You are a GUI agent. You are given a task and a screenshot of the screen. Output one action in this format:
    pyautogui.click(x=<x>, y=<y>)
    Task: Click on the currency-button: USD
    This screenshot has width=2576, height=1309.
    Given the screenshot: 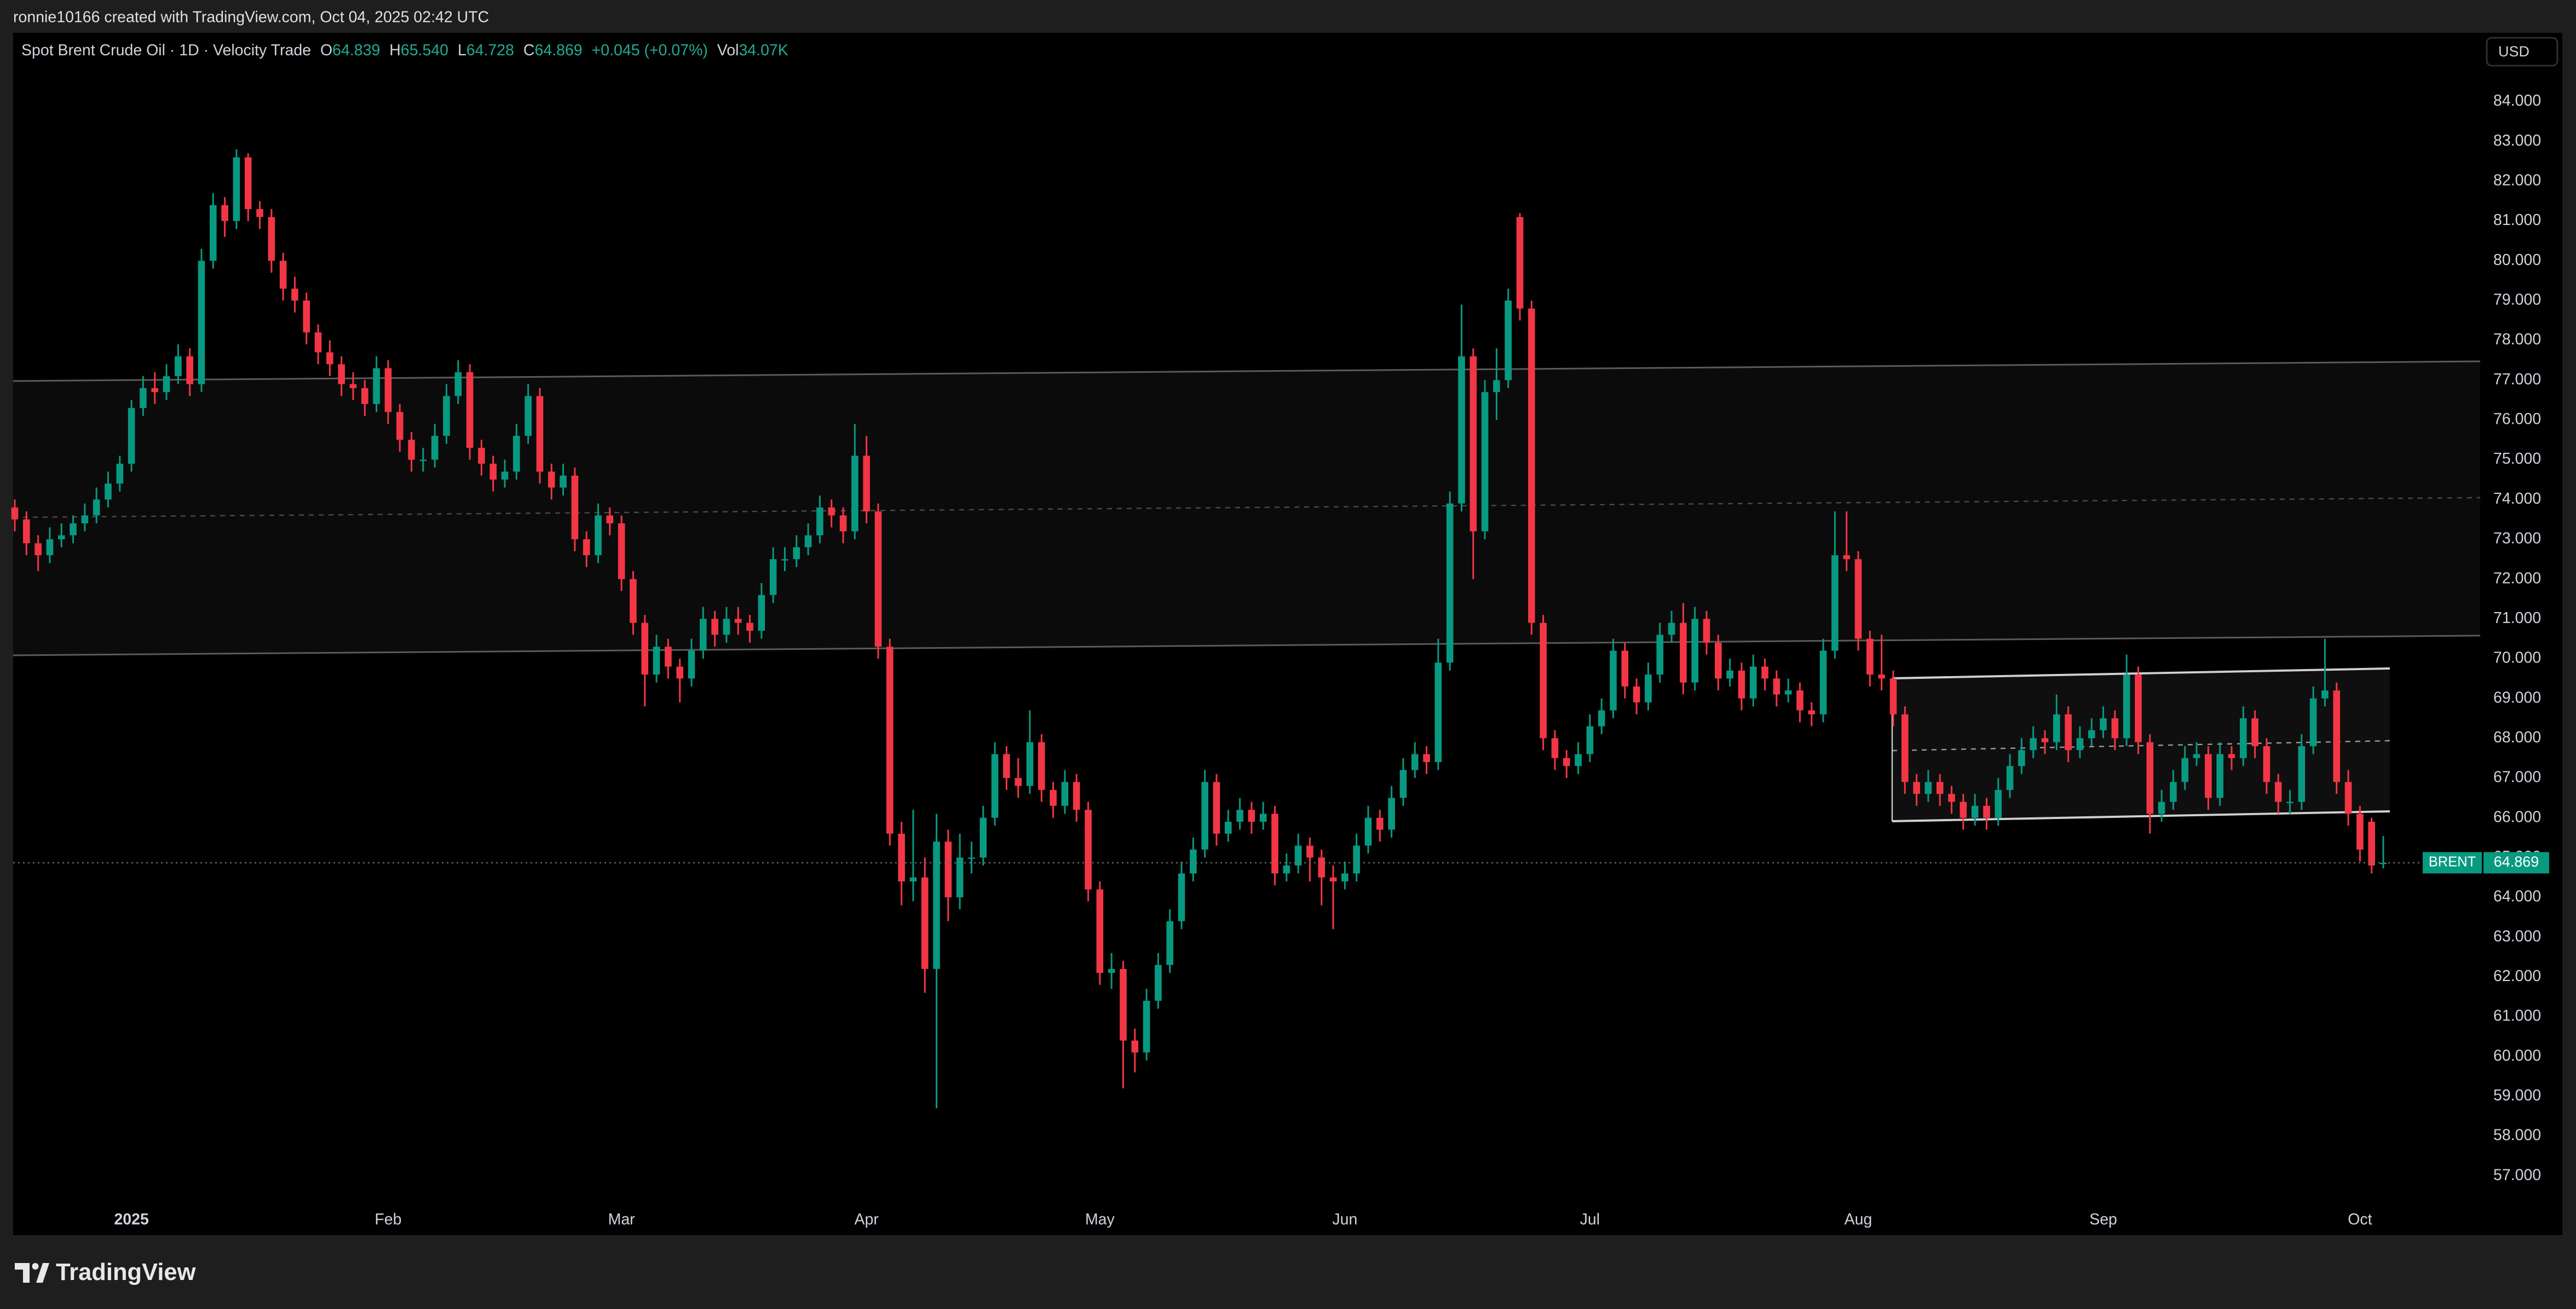 What is the action you would take?
    pyautogui.click(x=2522, y=52)
    